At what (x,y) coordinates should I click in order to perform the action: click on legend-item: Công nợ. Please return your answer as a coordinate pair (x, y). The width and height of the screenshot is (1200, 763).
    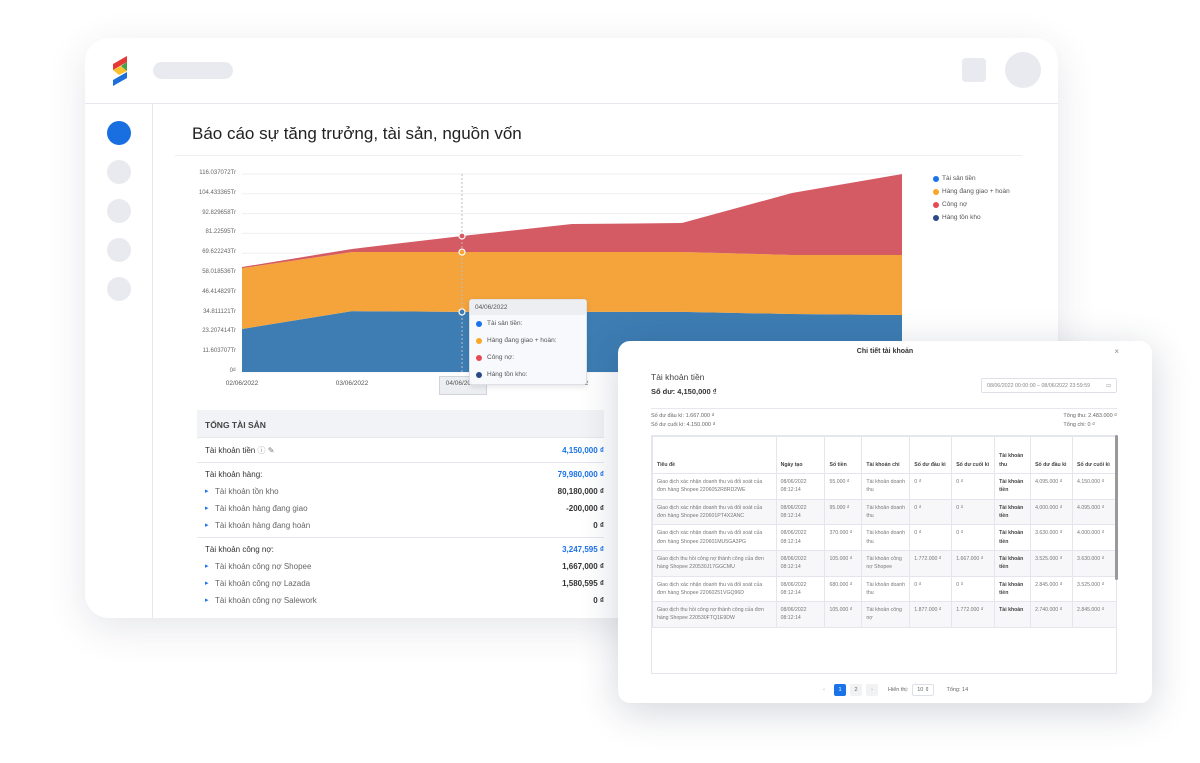
    Looking at the image, I should click on (971, 204).